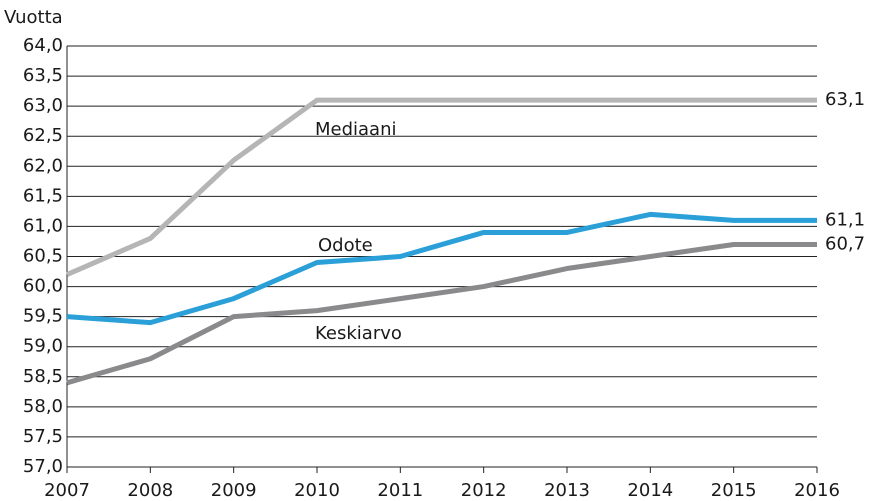 This screenshot has width=874, height=501. What do you see at coordinates (567, 490) in the screenshot?
I see `x-tick-label: 2013` at bounding box center [567, 490].